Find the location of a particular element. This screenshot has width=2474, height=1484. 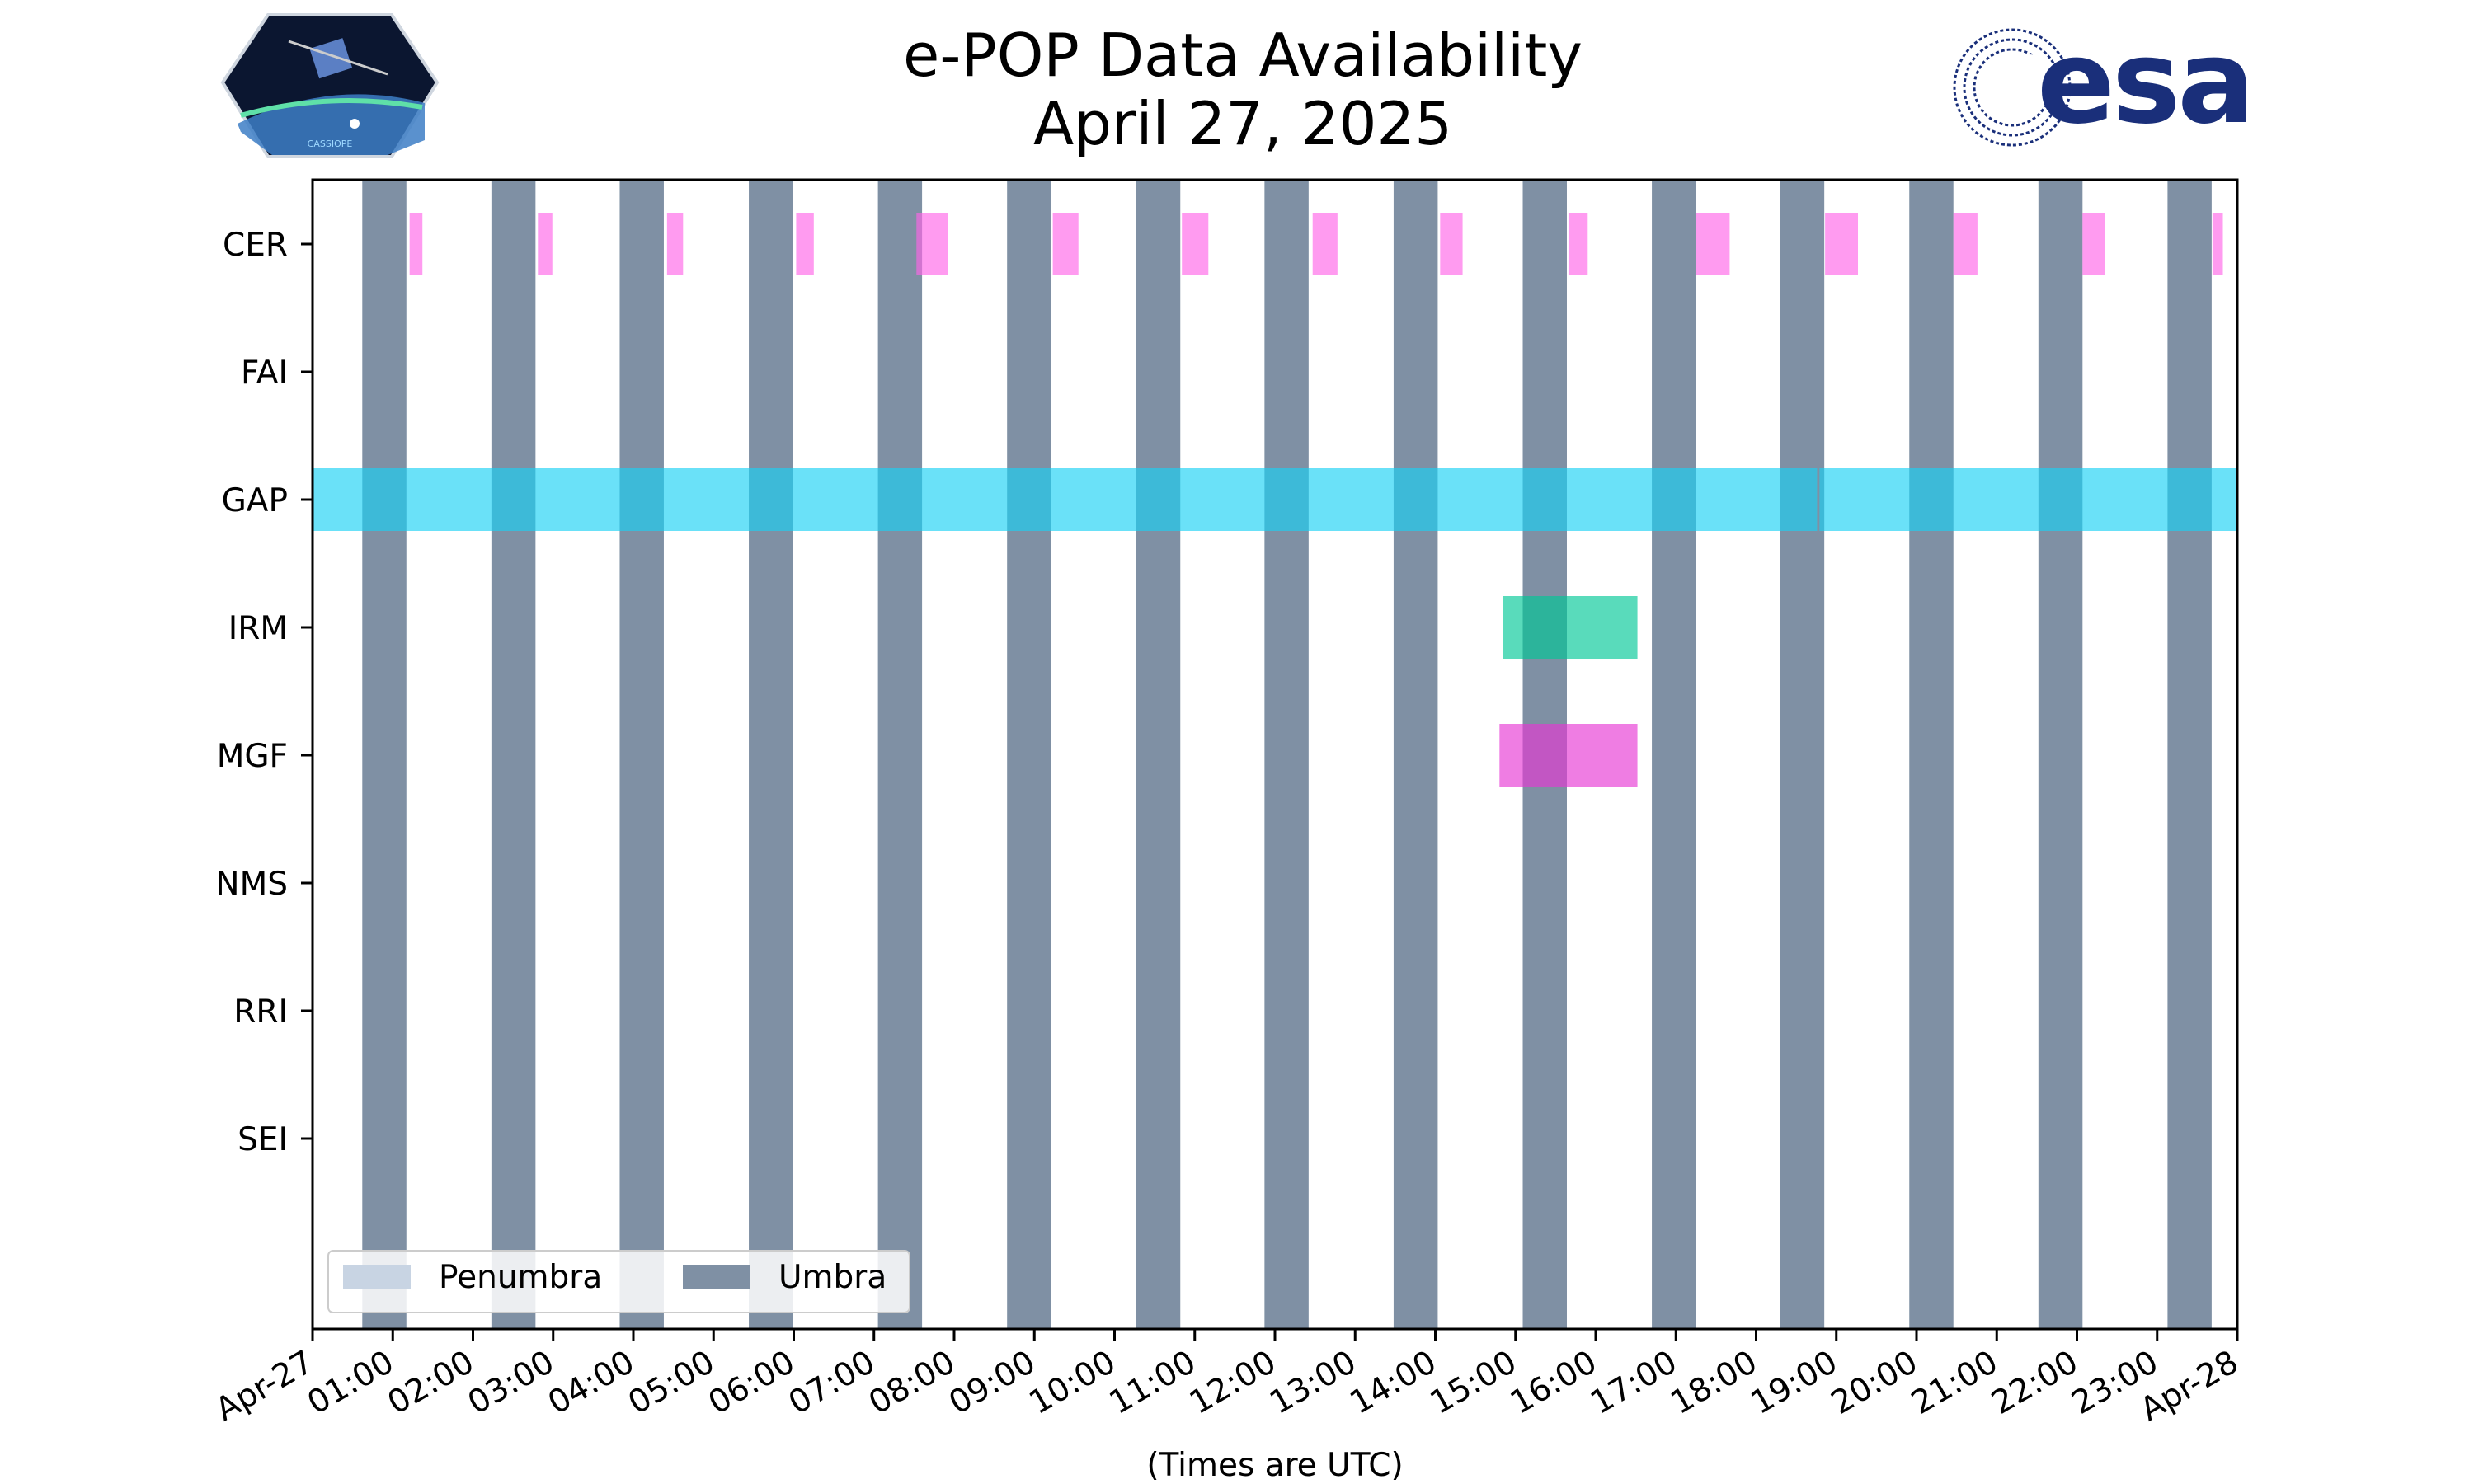

x-tick-label-07-00: 07:00 is located at coordinates (832, 1383).